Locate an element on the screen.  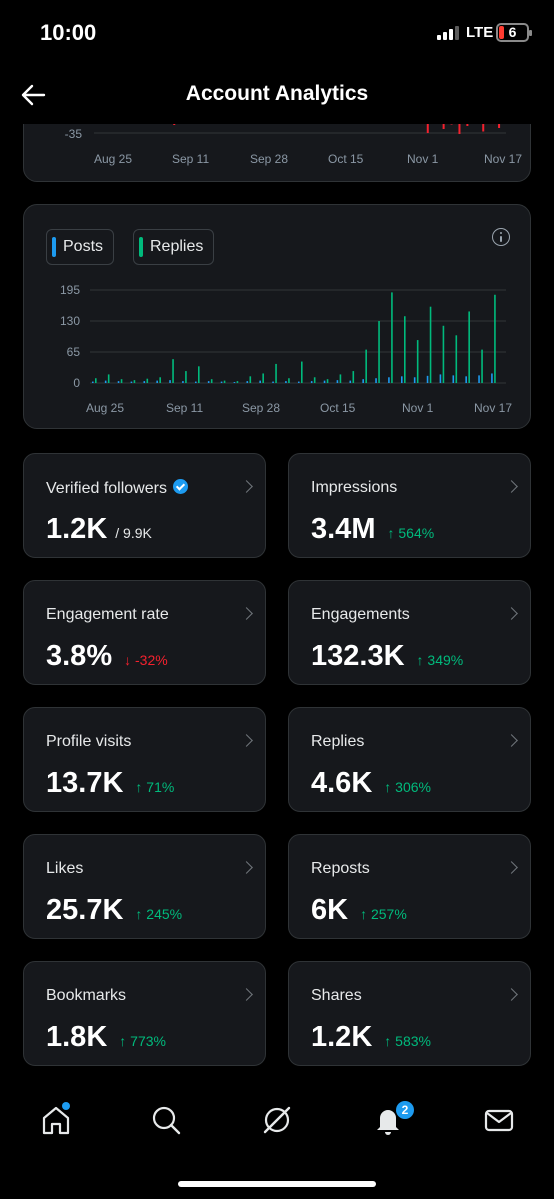
legend-replies: Replies is located at coordinates (174, 247).